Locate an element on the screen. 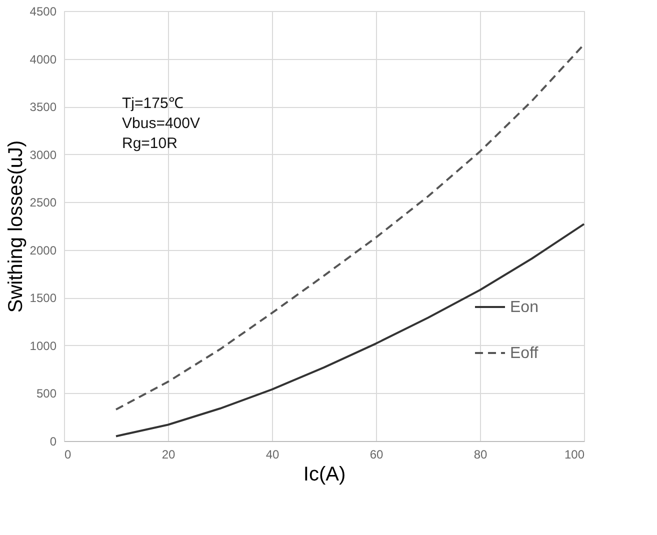  annotation: Rg=10R is located at coordinates (150, 143).